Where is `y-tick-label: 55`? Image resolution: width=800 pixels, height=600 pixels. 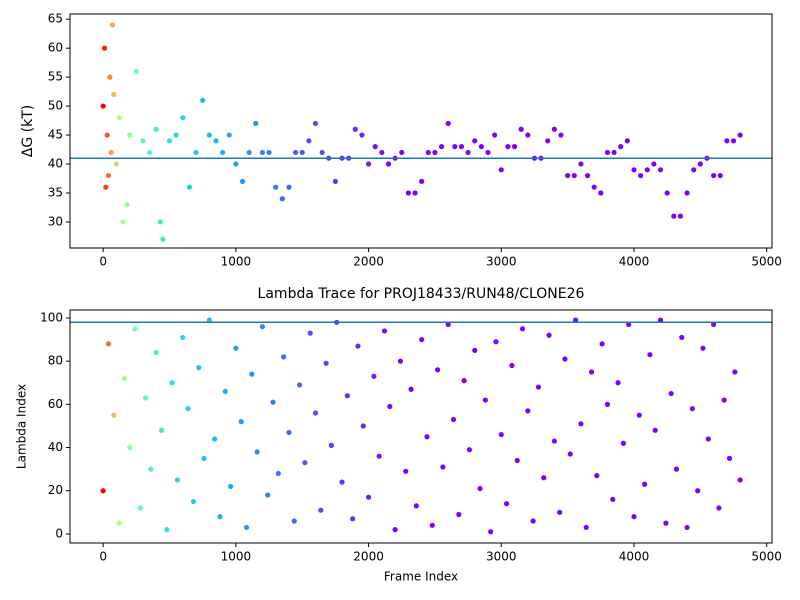
y-tick-label: 55 is located at coordinates (55, 77).